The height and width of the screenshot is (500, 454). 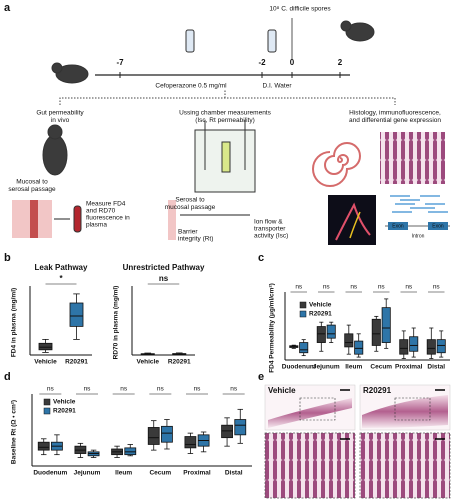 I want to click on chart-title: Leak Pathway, so click(x=61, y=267).